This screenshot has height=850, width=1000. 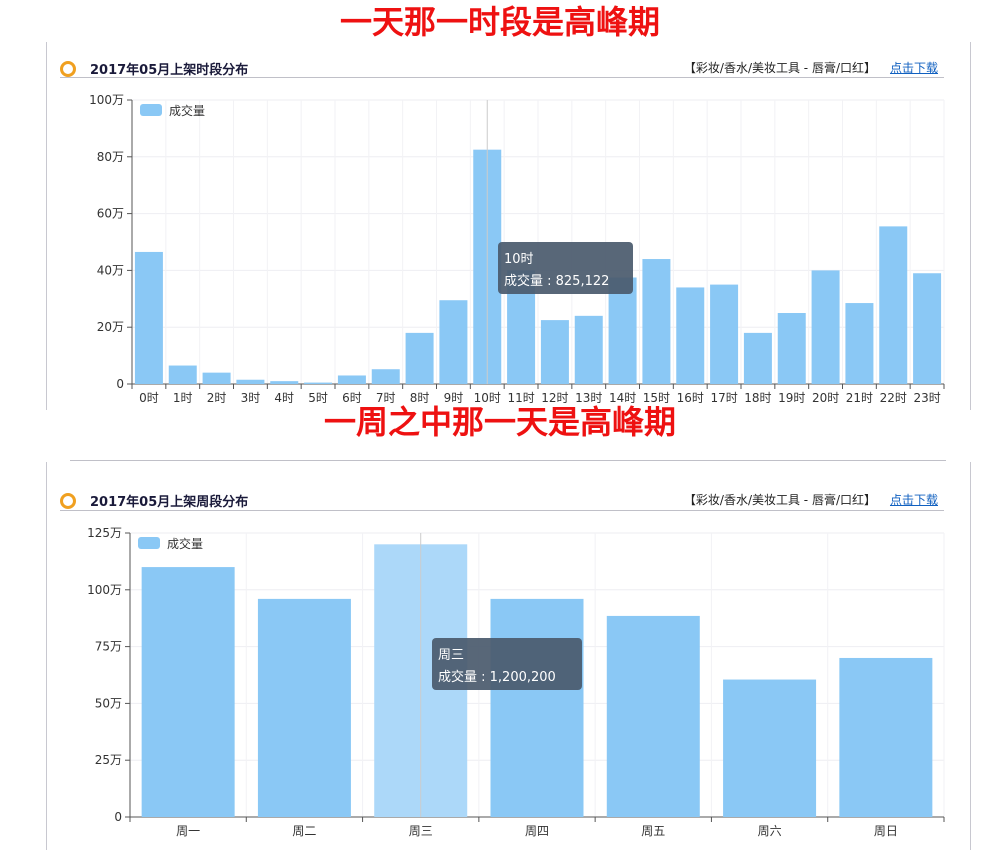 I want to click on divider-left-bottom, so click(x=46, y=656).